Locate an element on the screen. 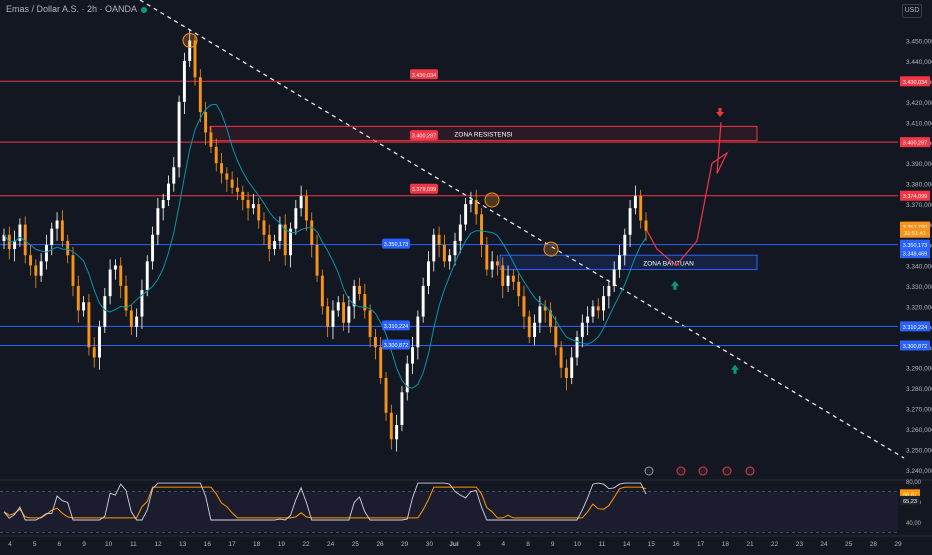  date-tick-label: 22 is located at coordinates (775, 544).